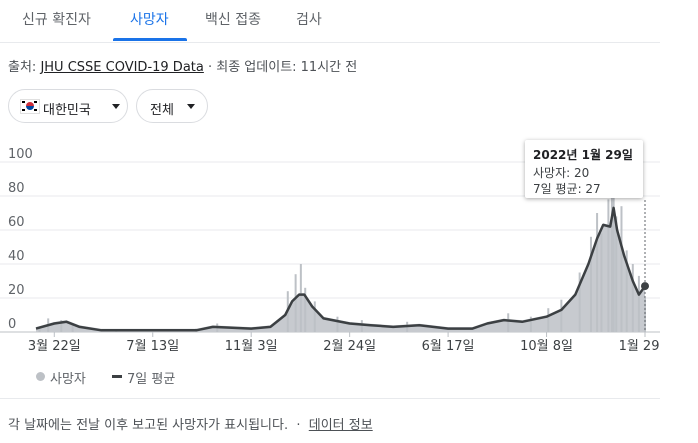 The image size is (698, 443). What do you see at coordinates (152, 346) in the screenshot?
I see `x-tick-label: 7월 13일` at bounding box center [152, 346].